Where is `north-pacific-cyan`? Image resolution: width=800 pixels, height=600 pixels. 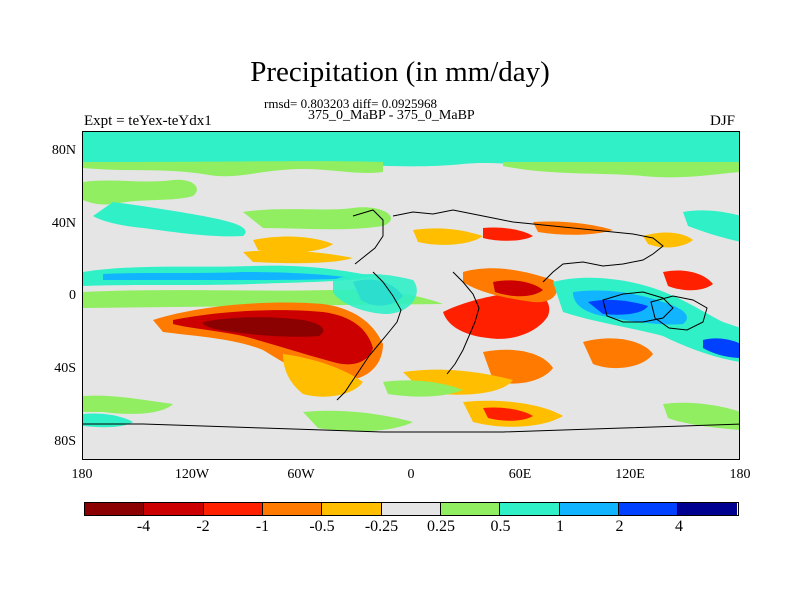
north-pacific-cyan is located at coordinates (169, 219).